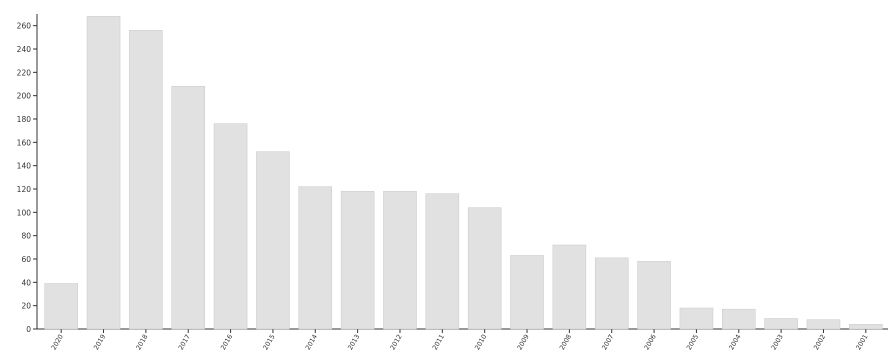  What do you see at coordinates (24, 26) in the screenshot?
I see `y-tick-label: 260` at bounding box center [24, 26].